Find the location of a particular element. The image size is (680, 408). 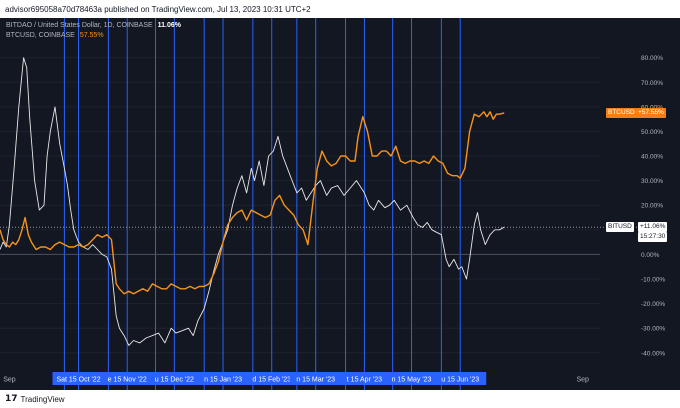

y-tick-label: 0.00% is located at coordinates (650, 255).